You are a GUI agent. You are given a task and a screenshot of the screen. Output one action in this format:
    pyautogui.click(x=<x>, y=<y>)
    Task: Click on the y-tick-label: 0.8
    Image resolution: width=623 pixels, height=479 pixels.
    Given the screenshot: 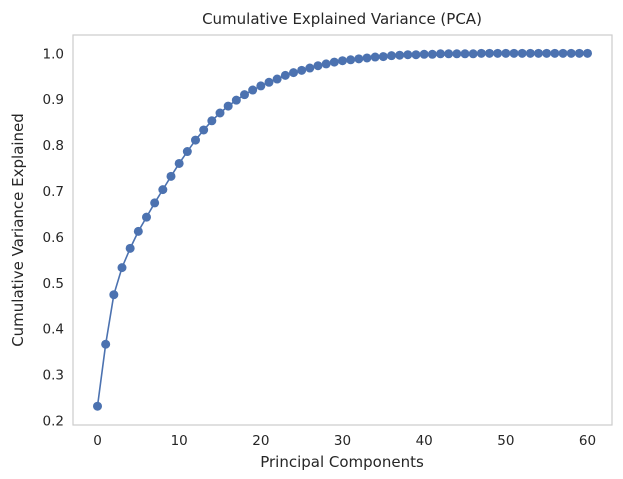 What is the action you would take?
    pyautogui.click(x=53, y=146)
    